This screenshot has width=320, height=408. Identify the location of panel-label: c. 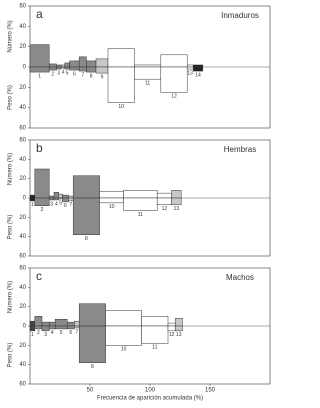
(39, 276).